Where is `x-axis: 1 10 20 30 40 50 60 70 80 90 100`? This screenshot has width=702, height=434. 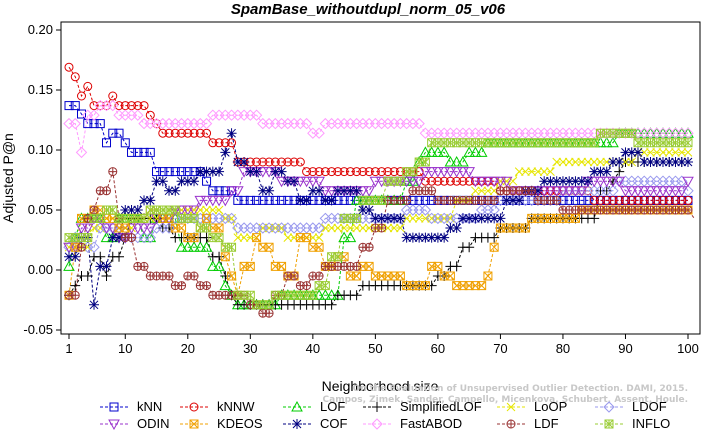 x-axis: 1 10 20 30 40 50 60 70 80 90 100 is located at coordinates (382, 345).